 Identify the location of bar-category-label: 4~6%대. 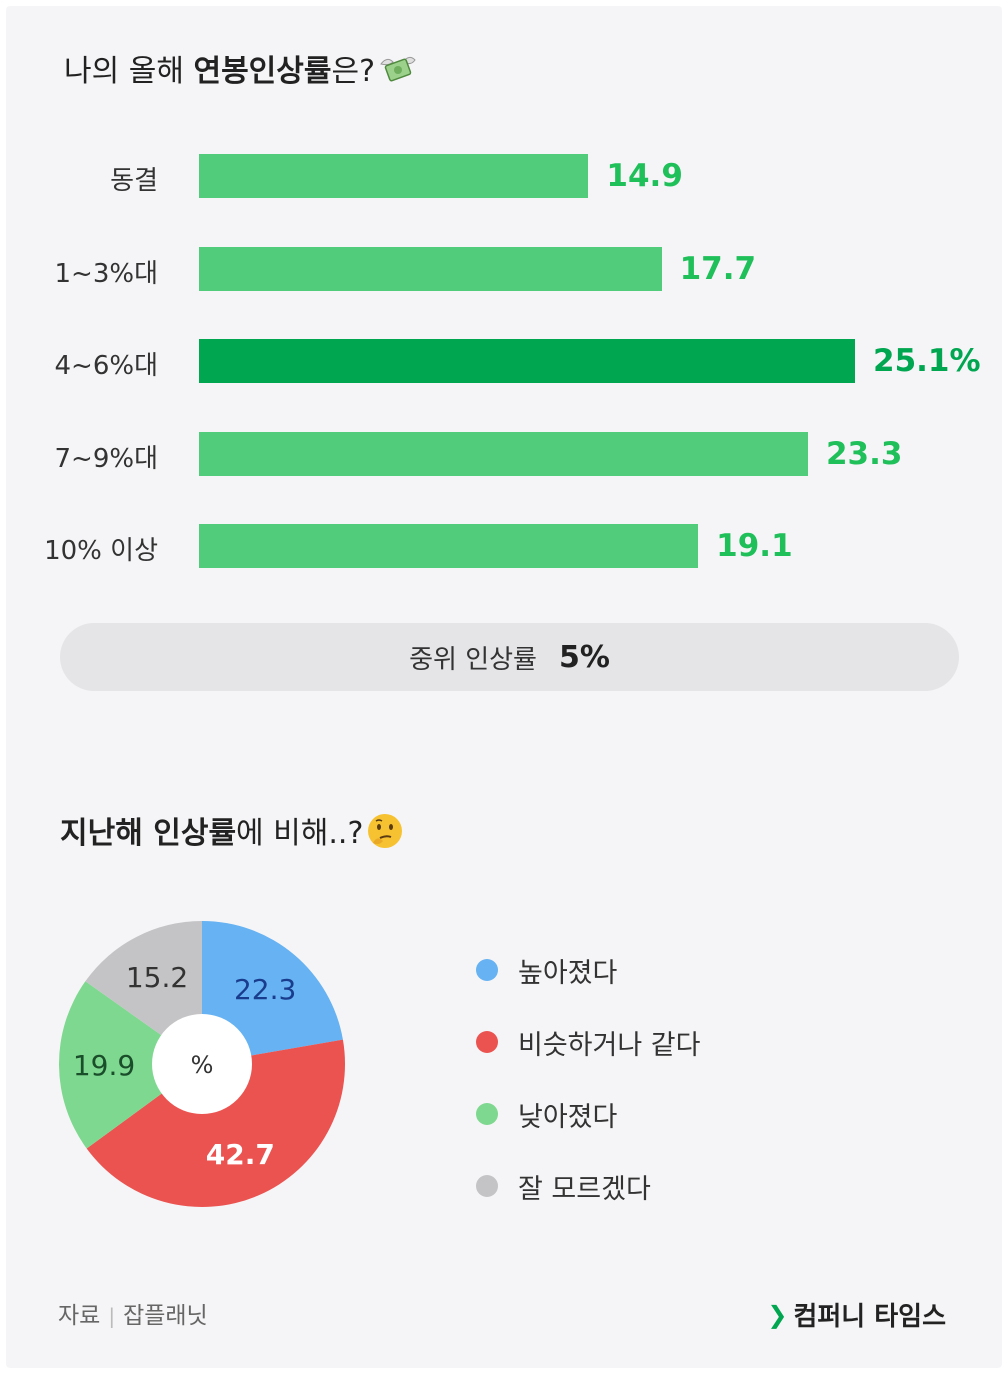
(106, 366).